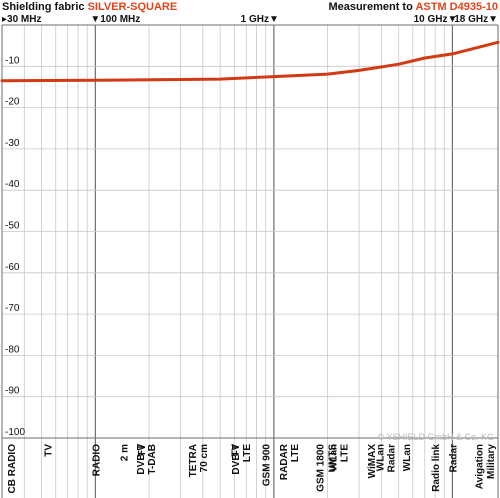  Describe the element at coordinates (193, 460) in the screenshot. I see `band-label: TETRA` at that location.